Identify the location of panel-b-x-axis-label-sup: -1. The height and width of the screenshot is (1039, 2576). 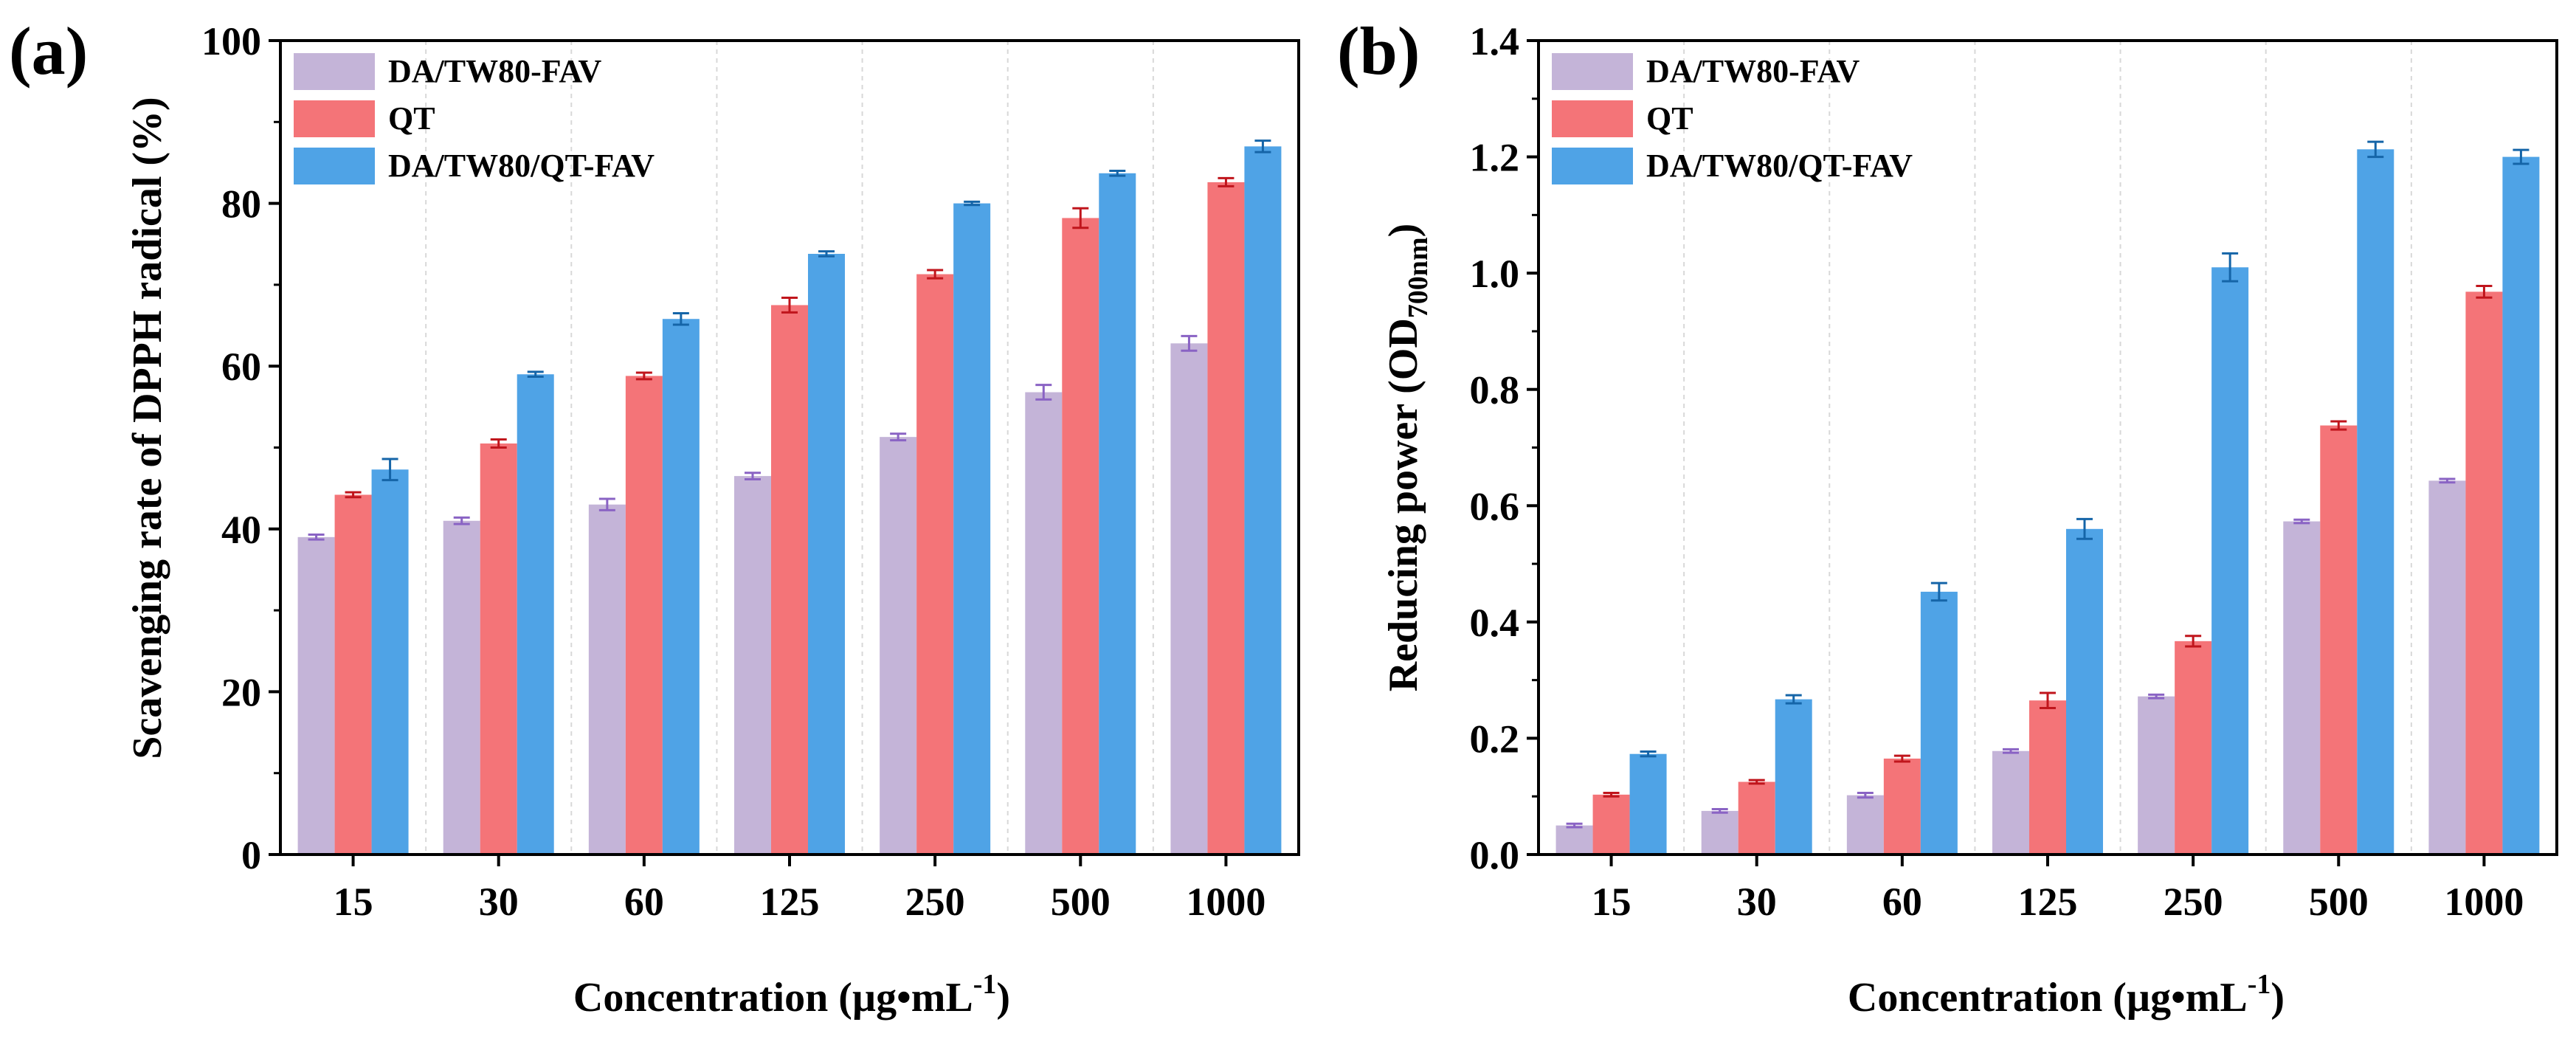
(2259, 984).